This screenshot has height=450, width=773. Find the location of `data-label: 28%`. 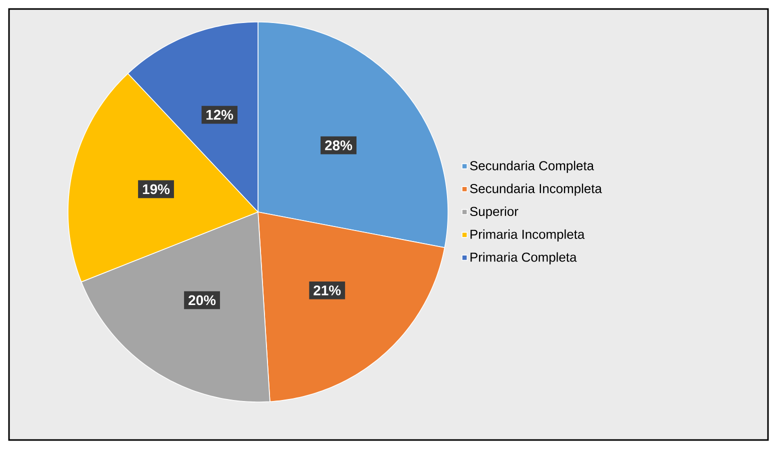

data-label: 28% is located at coordinates (338, 145).